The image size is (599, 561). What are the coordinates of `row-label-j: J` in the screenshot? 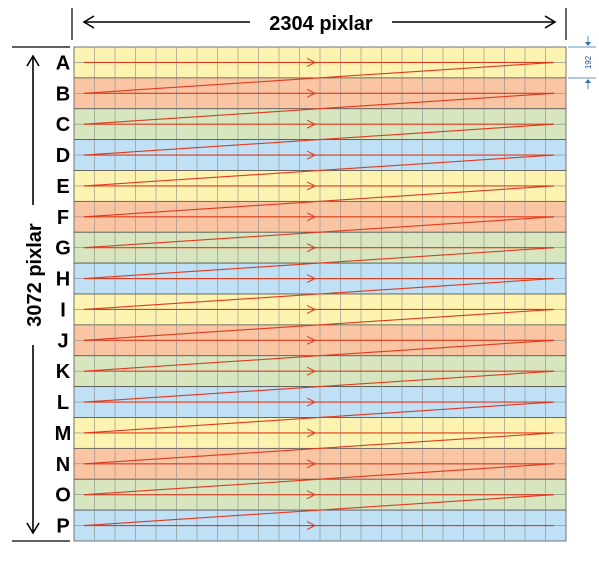 It's located at (62, 341).